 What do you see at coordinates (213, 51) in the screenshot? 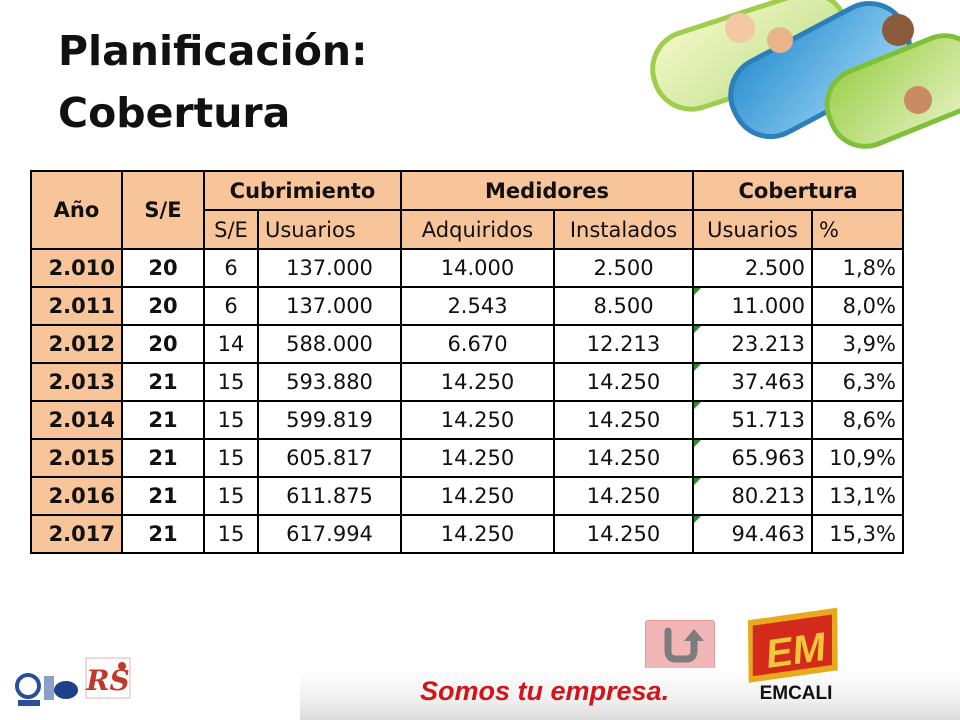
I see `title-line-1: Planificación:` at bounding box center [213, 51].